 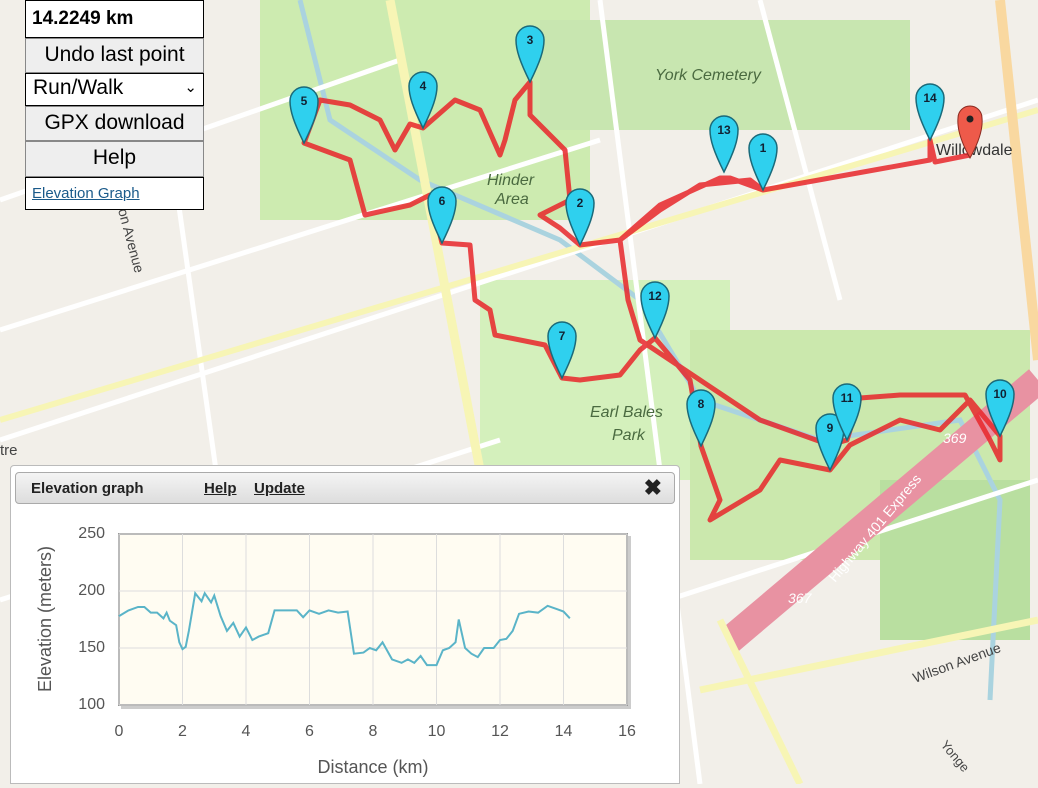 I want to click on route-marker: 14, so click(x=930, y=112).